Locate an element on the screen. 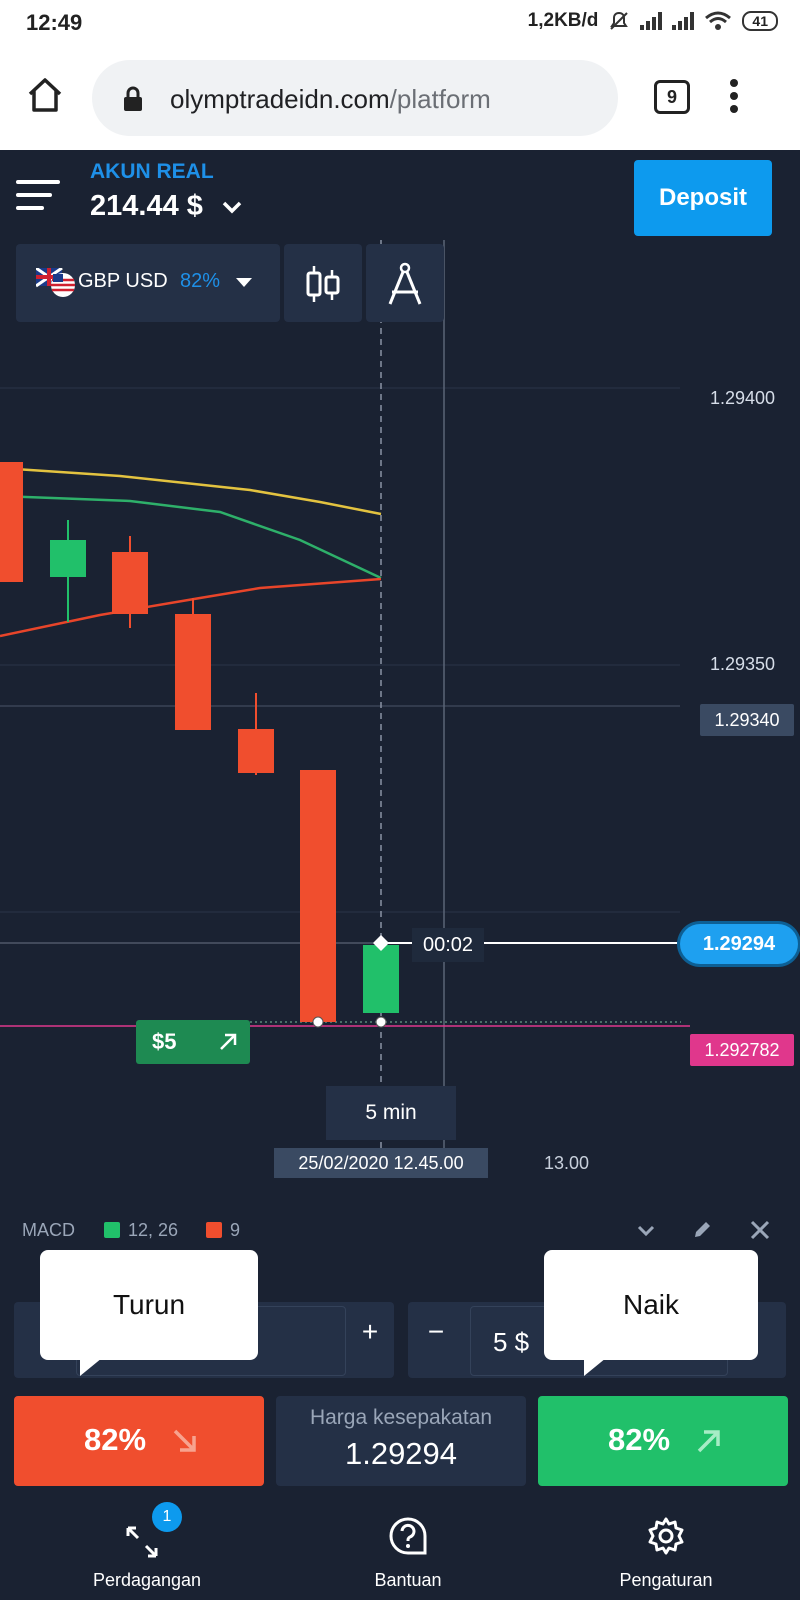 The height and width of the screenshot is (1600, 800). status-bar: 12:49 1,2KB/d 41 is located at coordinates (400, 23).